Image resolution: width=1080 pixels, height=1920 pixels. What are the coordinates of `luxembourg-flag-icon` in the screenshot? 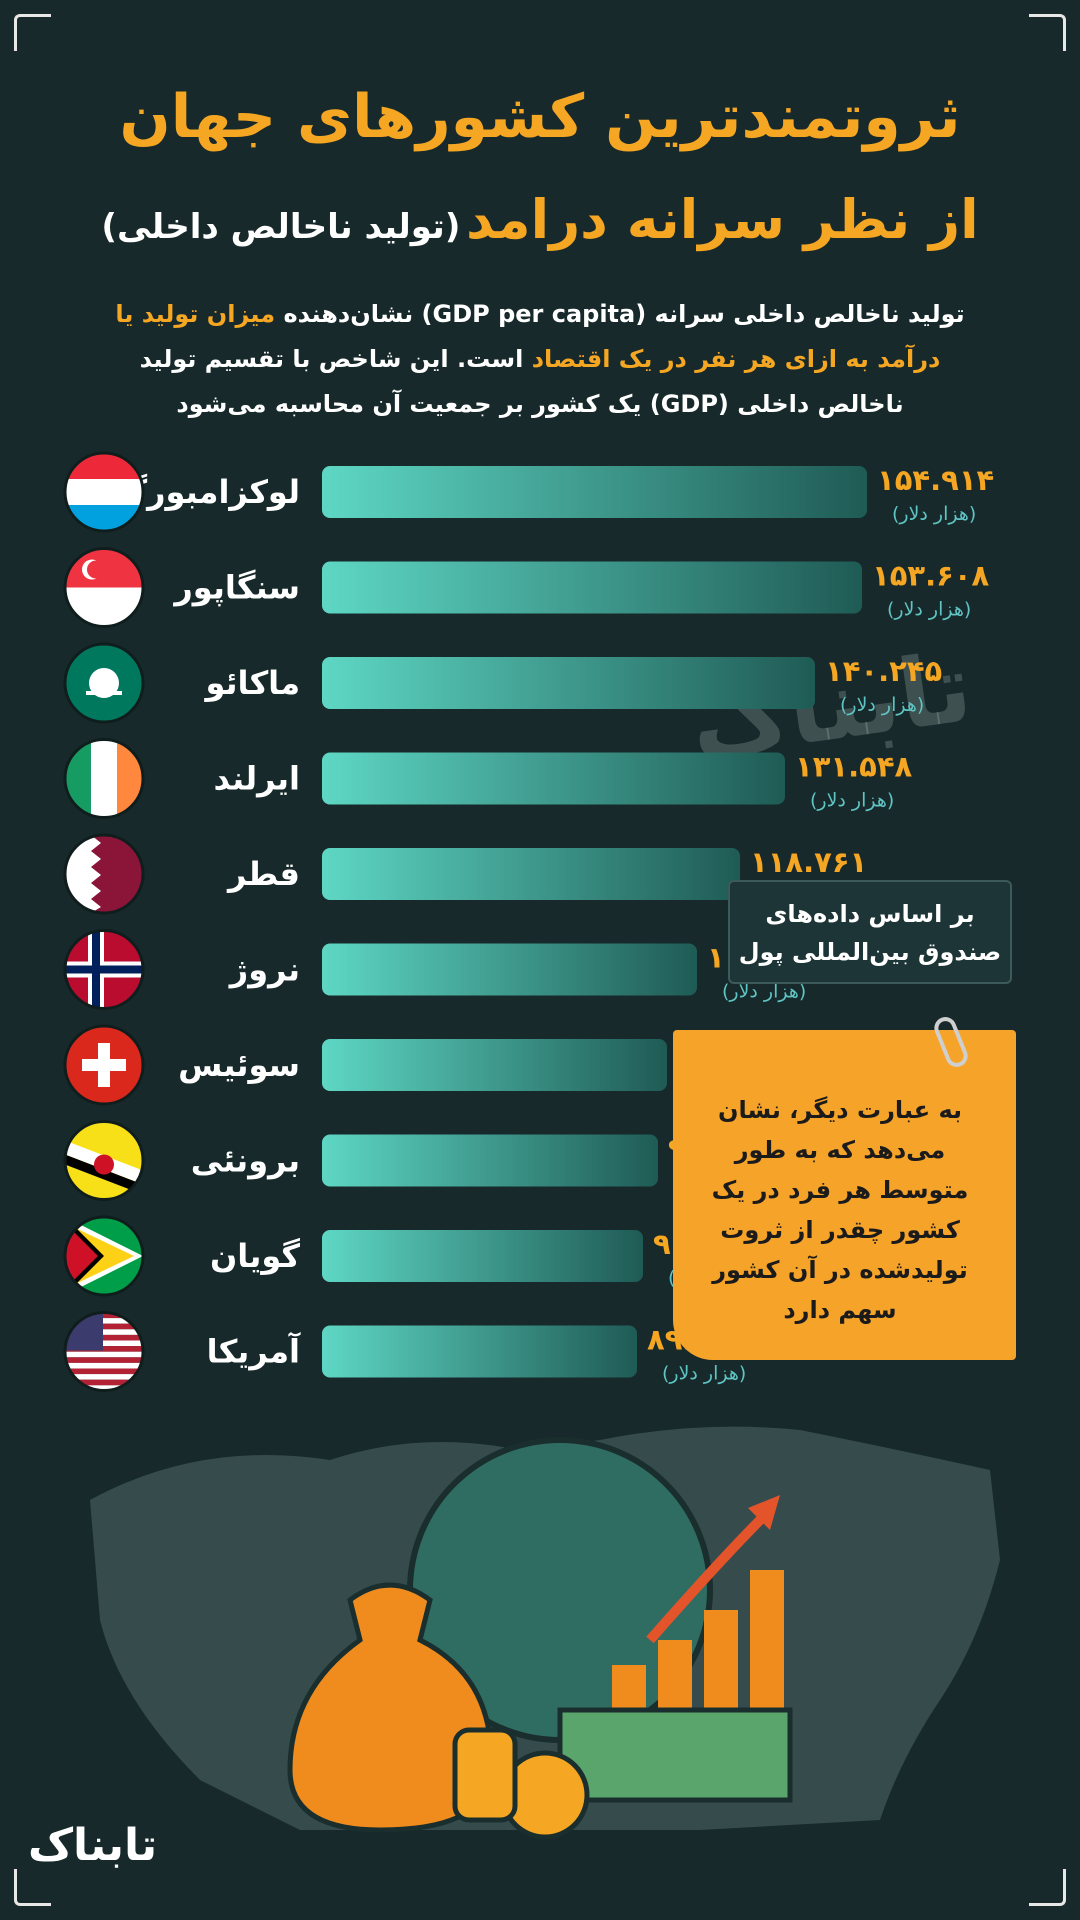 It's located at (104, 492).